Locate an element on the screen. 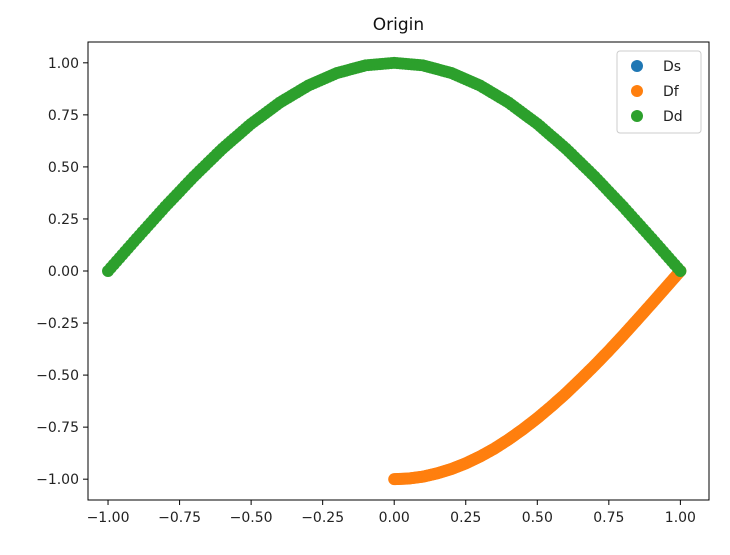  y-tick-label: −0.50 is located at coordinates (57, 376).